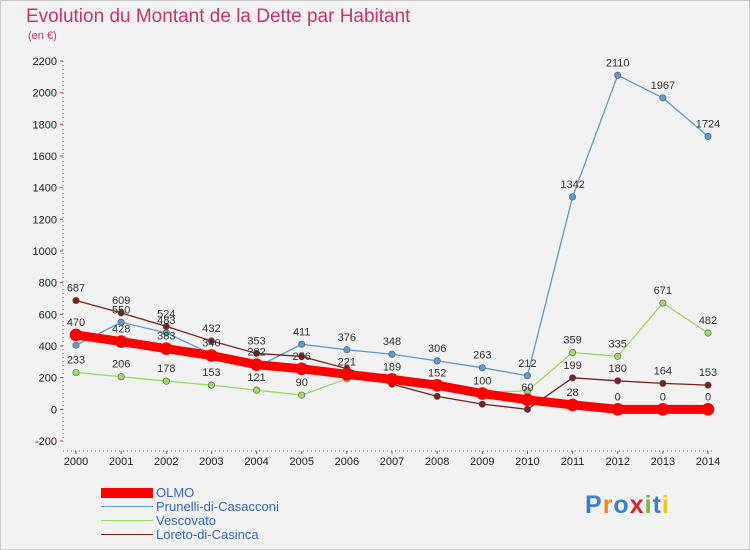 The image size is (750, 550). I want to click on legend-label: Loreto-di-Casinca, so click(207, 534).